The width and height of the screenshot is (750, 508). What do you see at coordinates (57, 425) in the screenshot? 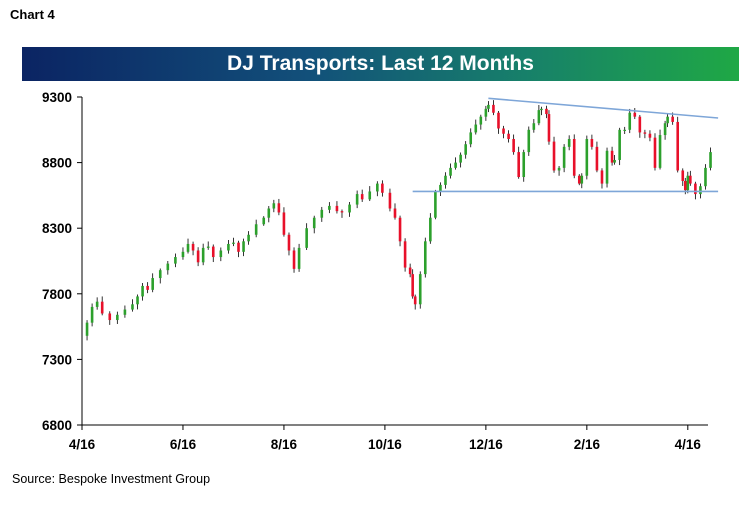
I see `y-tick-label: 6800` at bounding box center [57, 425].